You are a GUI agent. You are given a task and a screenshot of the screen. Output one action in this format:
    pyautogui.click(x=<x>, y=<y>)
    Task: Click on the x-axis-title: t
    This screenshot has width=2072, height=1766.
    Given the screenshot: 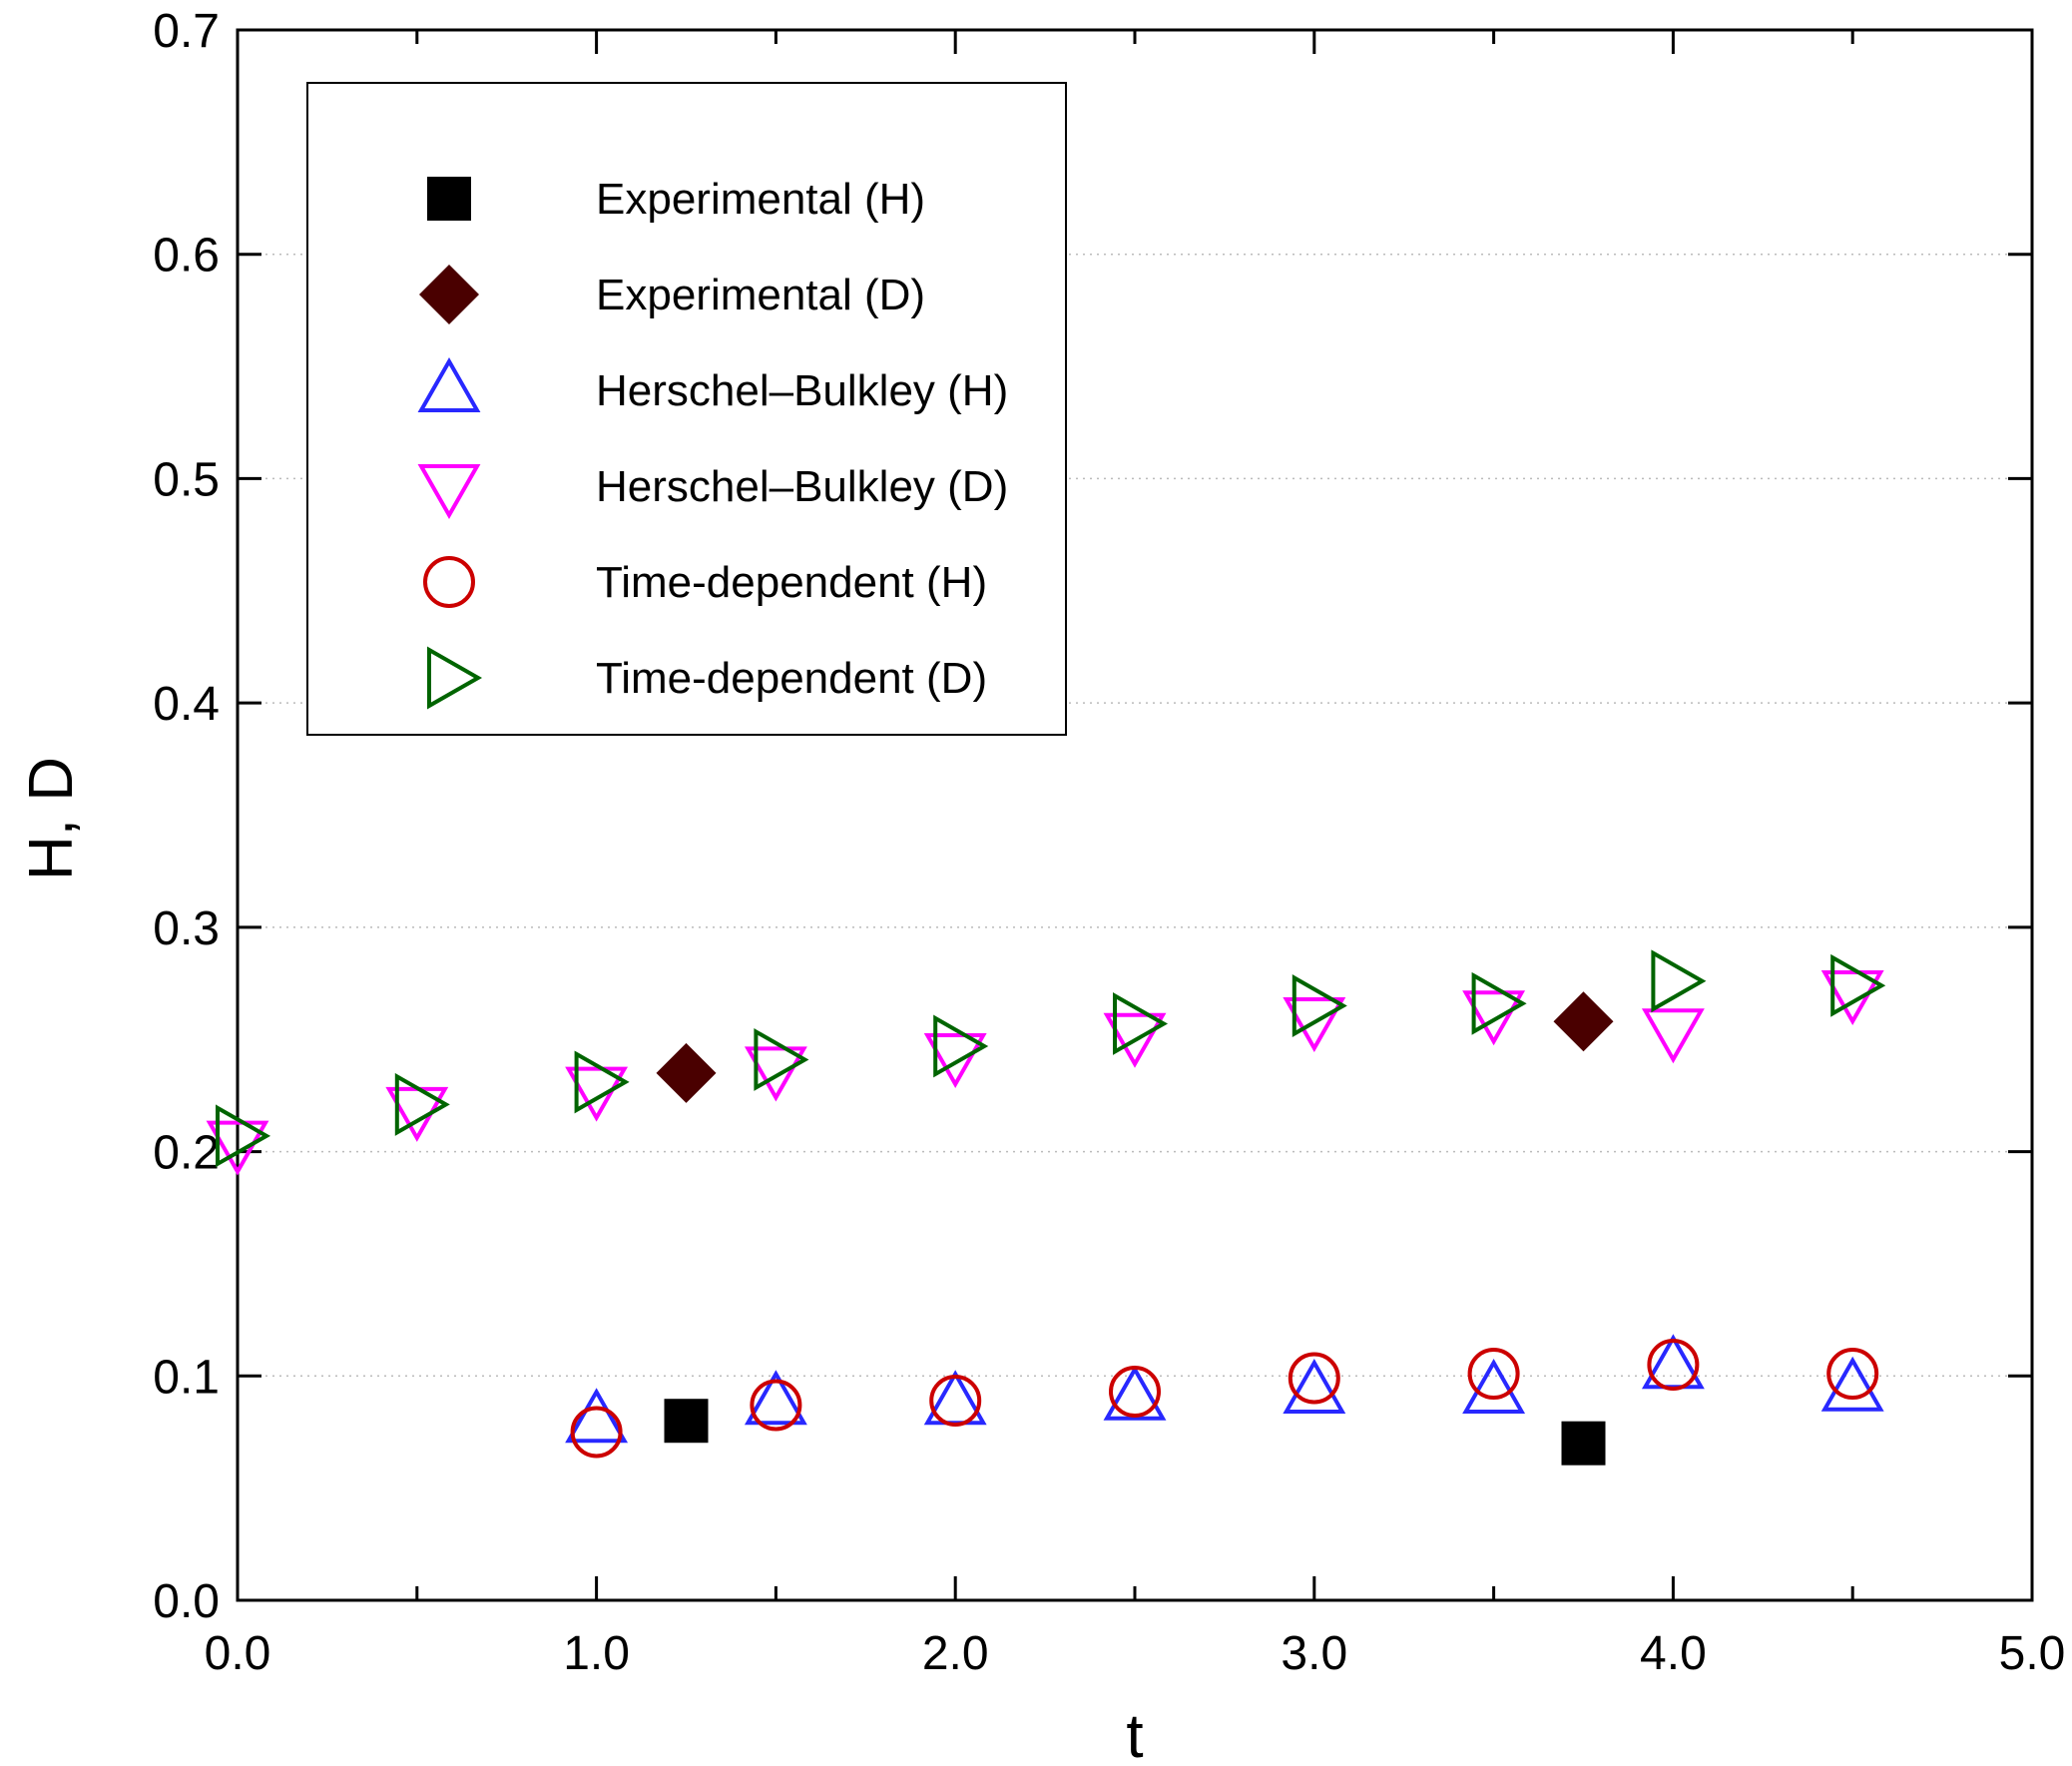 What is the action you would take?
    pyautogui.click(x=1135, y=1734)
    